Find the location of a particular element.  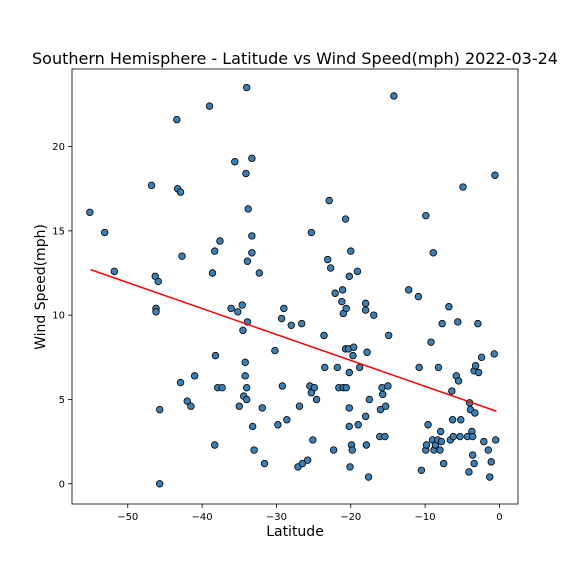

y-tick-label: 20 is located at coordinates (58, 147).